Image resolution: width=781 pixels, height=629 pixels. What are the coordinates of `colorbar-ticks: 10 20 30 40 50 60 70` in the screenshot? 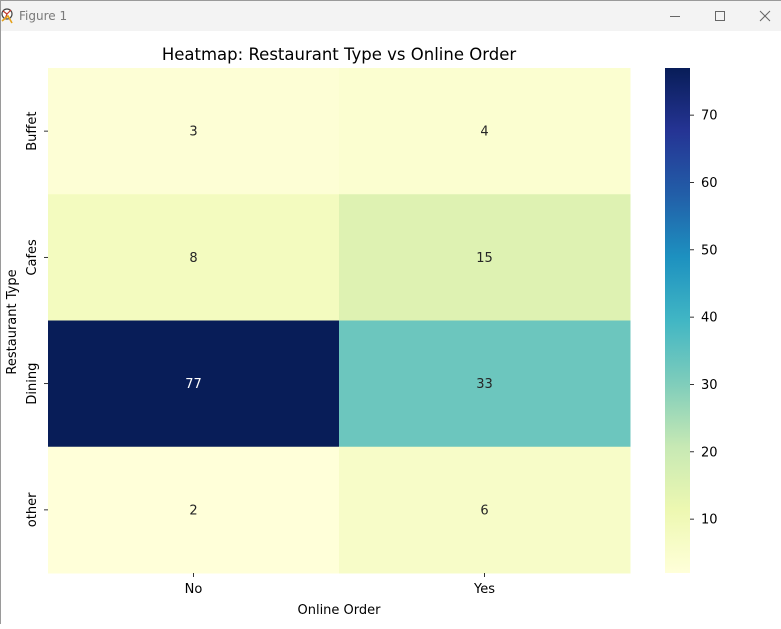 It's located at (704, 318).